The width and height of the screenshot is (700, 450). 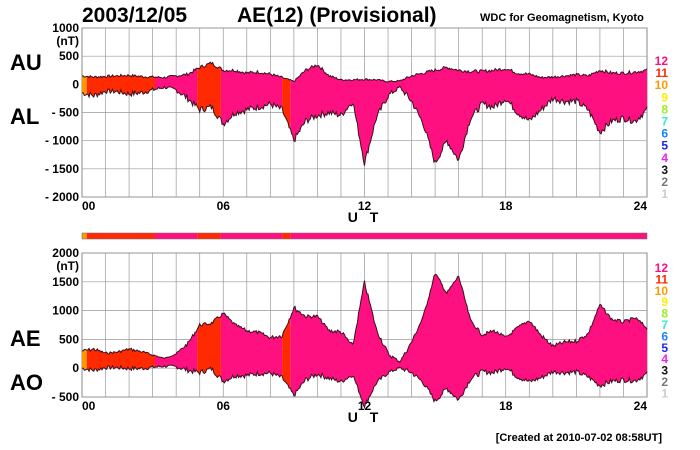 What do you see at coordinates (62, 169) in the screenshot?
I see `y-tick-label: - 1500` at bounding box center [62, 169].